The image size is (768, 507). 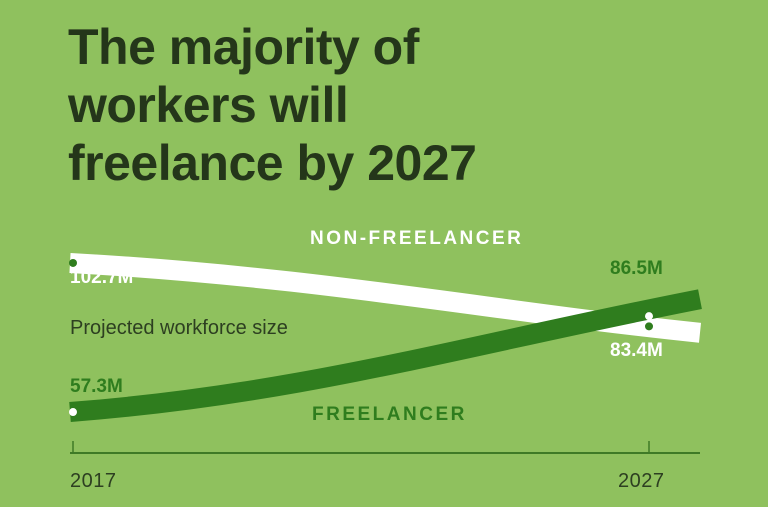 I want to click on x-tick-label-2017: 2017, so click(x=93, y=481).